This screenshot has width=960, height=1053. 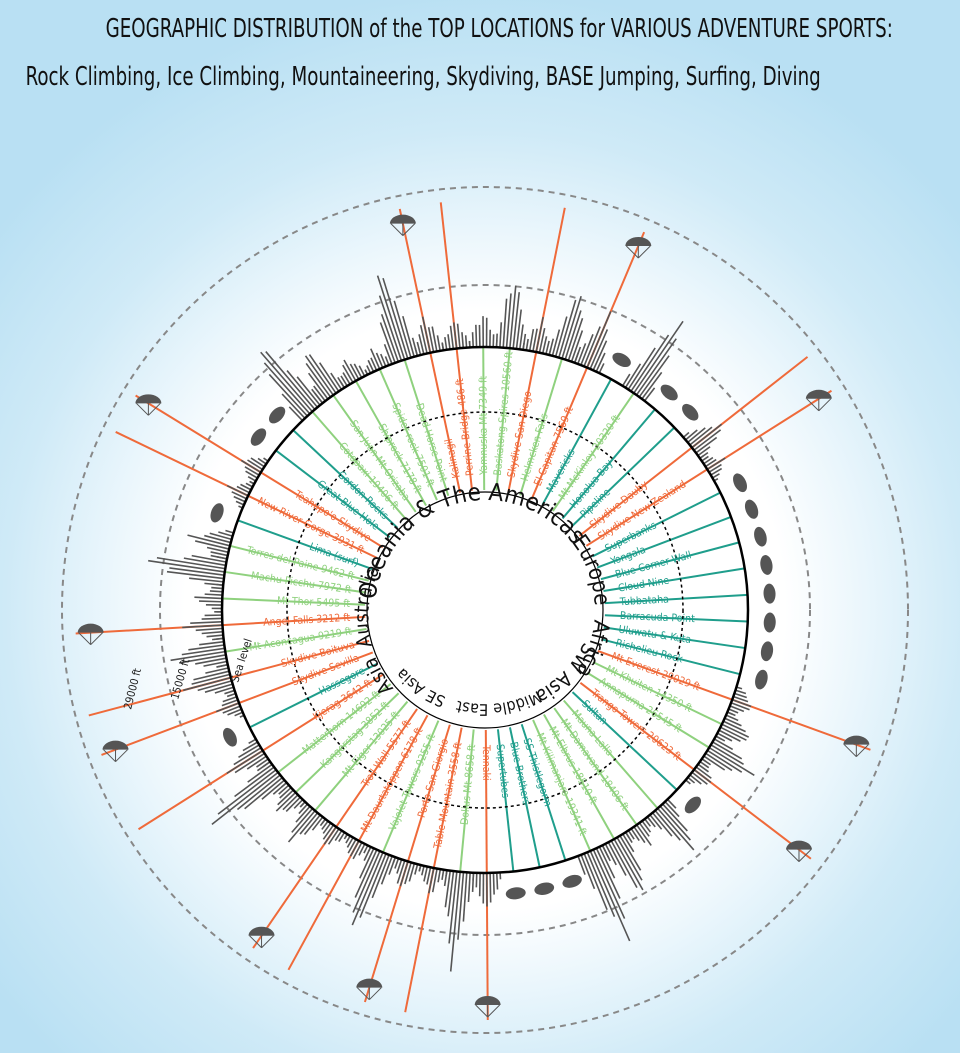 I want to click on center-ring, so click(x=485, y=610).